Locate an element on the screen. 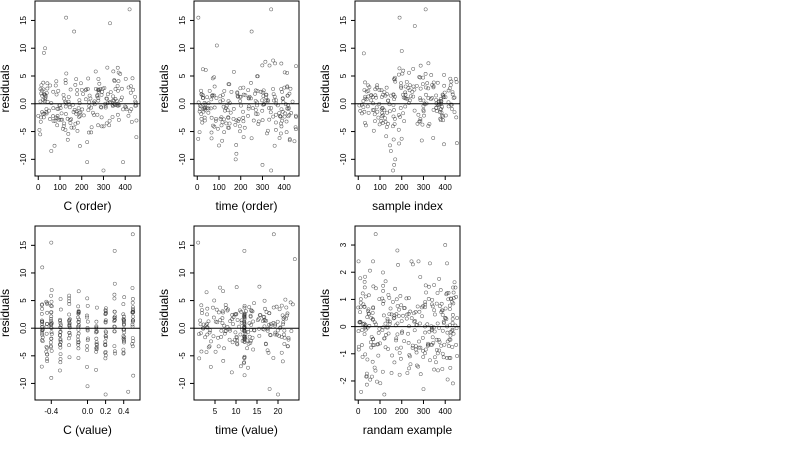 The height and width of the screenshot is (455, 800). y-tick-label: 5 is located at coordinates (182, 300).